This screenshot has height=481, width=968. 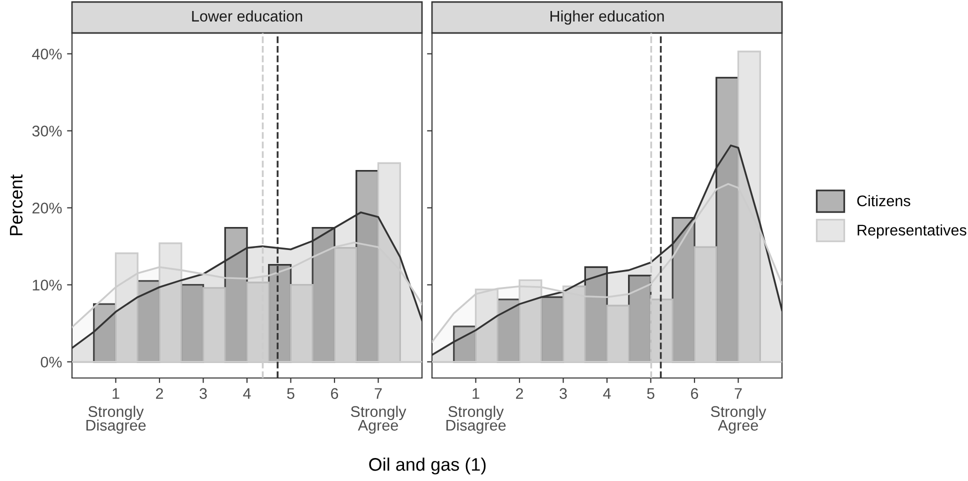 What do you see at coordinates (427, 466) in the screenshot?
I see `x-axis-title: Oil and gas (1)` at bounding box center [427, 466].